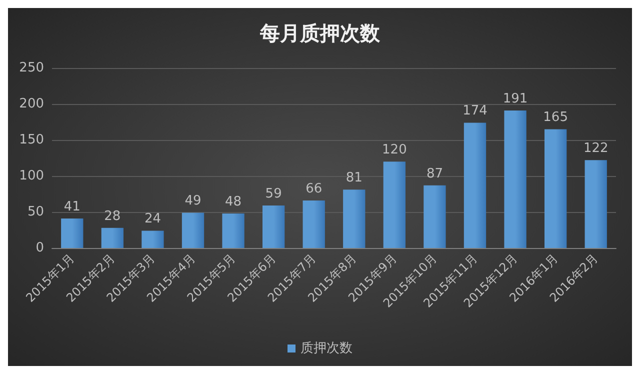 The width and height of the screenshot is (640, 374). Describe the element at coordinates (40, 248) in the screenshot. I see `y-tick-label: 0` at that location.